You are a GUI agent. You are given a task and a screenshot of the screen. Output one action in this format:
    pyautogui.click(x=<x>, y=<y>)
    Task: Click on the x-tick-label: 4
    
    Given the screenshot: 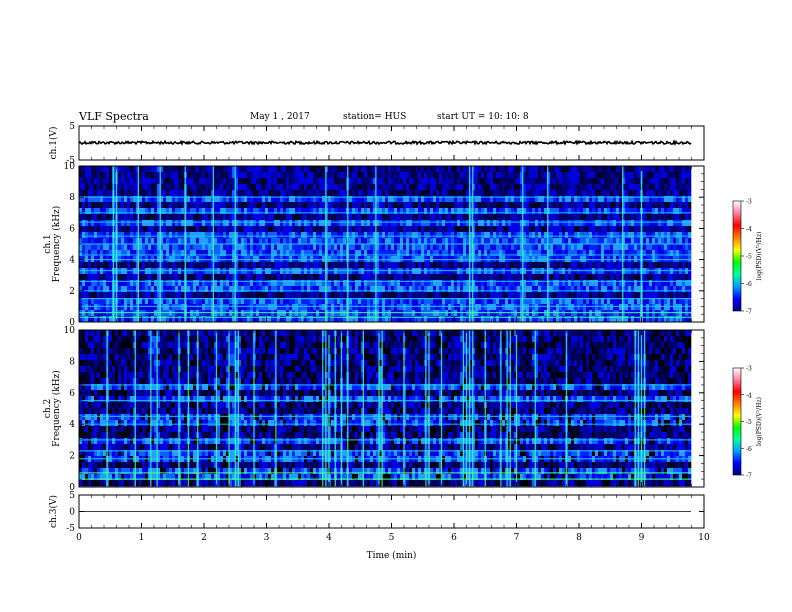 What is the action you would take?
    pyautogui.click(x=329, y=538)
    